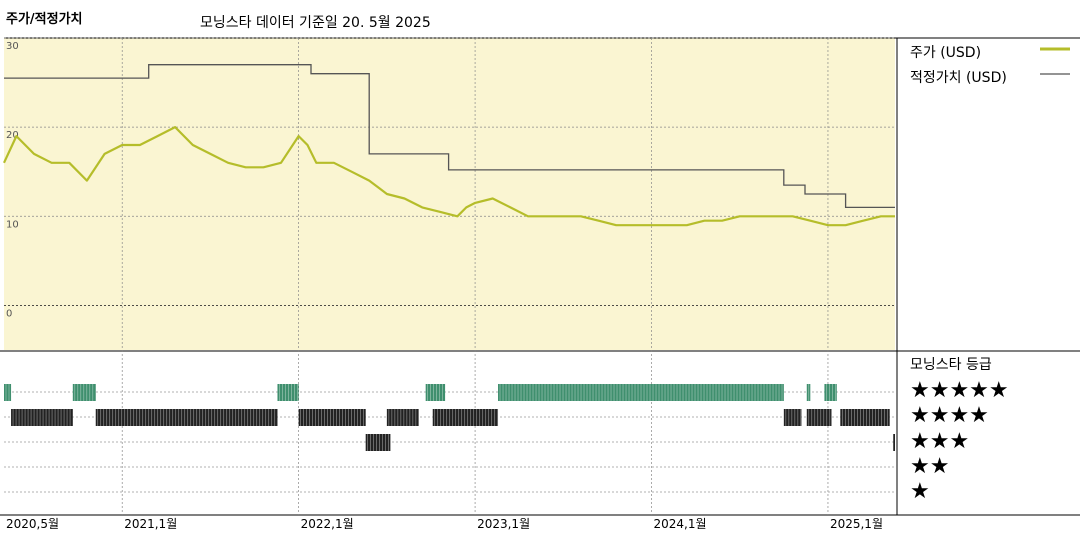 This screenshot has height=540, width=1080. Describe the element at coordinates (32, 524) in the screenshot. I see `x-tick-label: 2020,5월` at that location.